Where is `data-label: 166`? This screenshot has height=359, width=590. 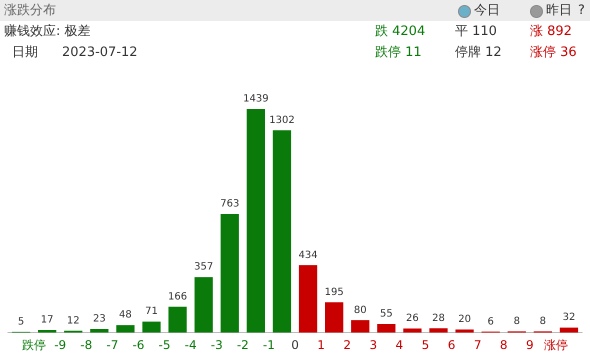
data-label: 166 is located at coordinates (178, 296).